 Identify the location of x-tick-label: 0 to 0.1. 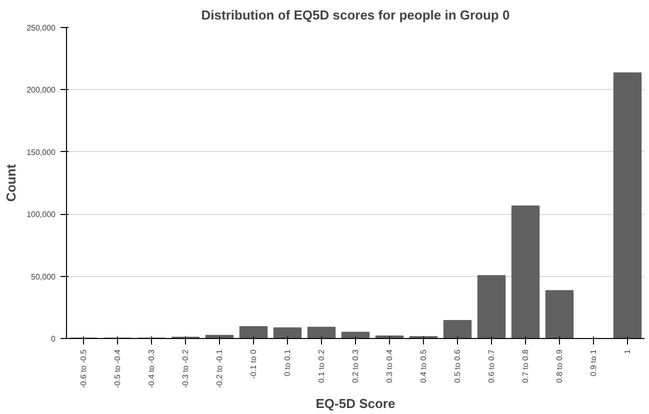
(287, 362).